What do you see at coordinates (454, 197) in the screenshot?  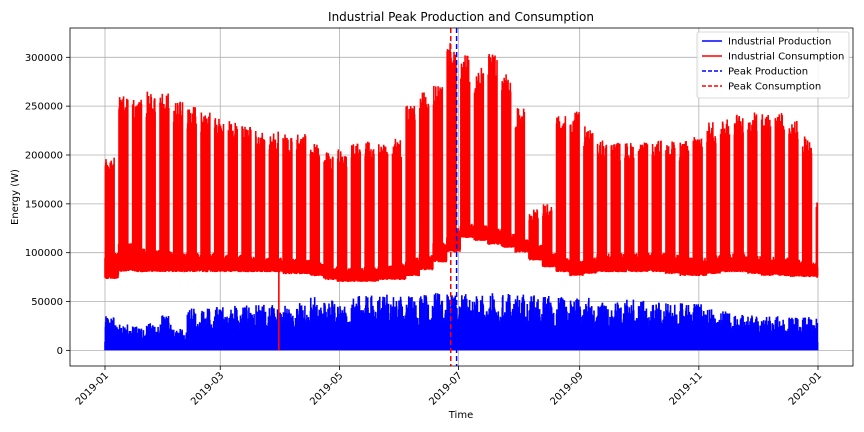 I see `peak-lines` at bounding box center [454, 197].